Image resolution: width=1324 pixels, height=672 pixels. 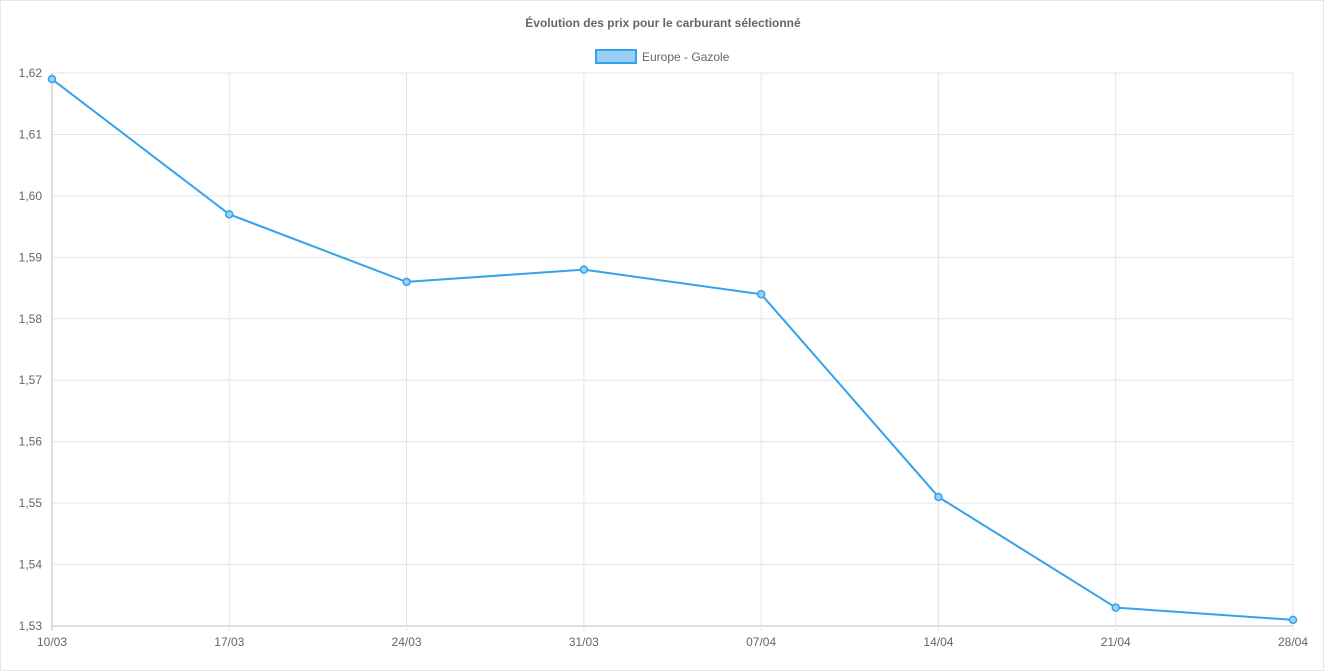 I want to click on x-tick-label: 10/03, so click(x=52, y=642).